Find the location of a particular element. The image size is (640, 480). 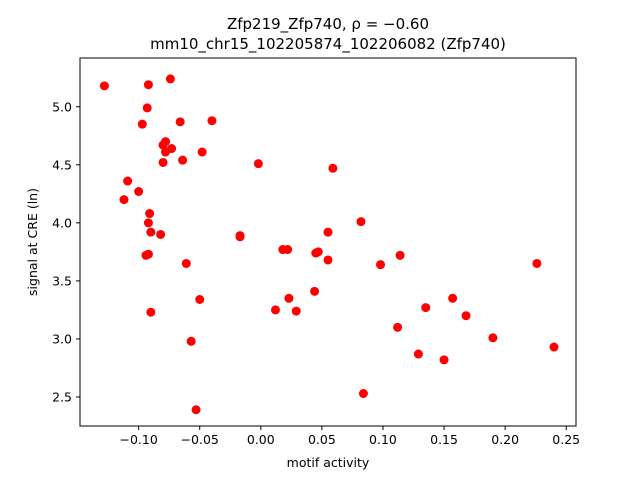

x-tick-label-2: 0.00 is located at coordinates (261, 439).